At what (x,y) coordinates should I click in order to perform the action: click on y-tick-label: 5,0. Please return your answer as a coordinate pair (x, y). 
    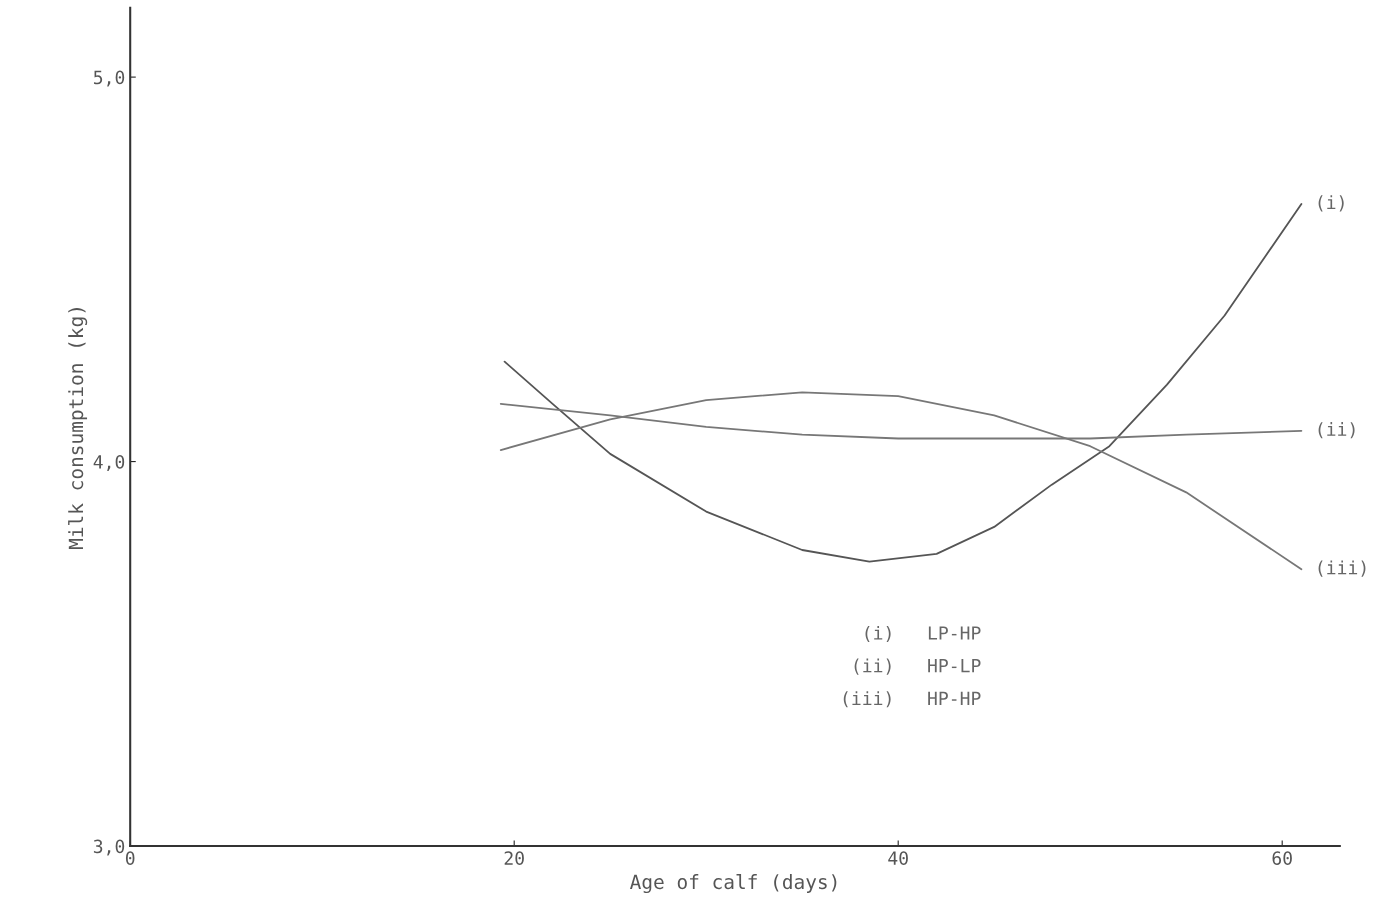
    Looking at the image, I should click on (109, 78).